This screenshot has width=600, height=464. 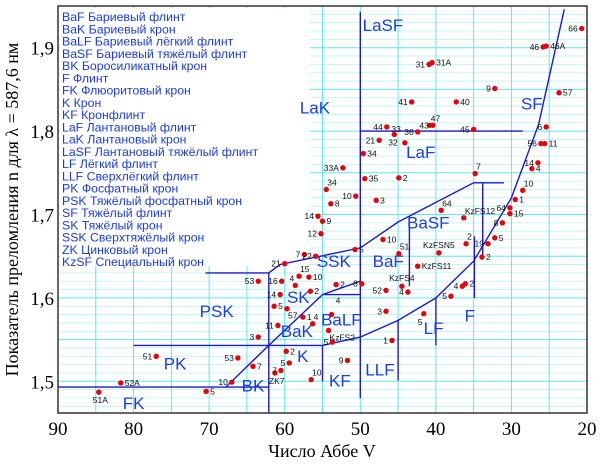 I want to click on legend-item: K Крон, so click(x=81, y=103).